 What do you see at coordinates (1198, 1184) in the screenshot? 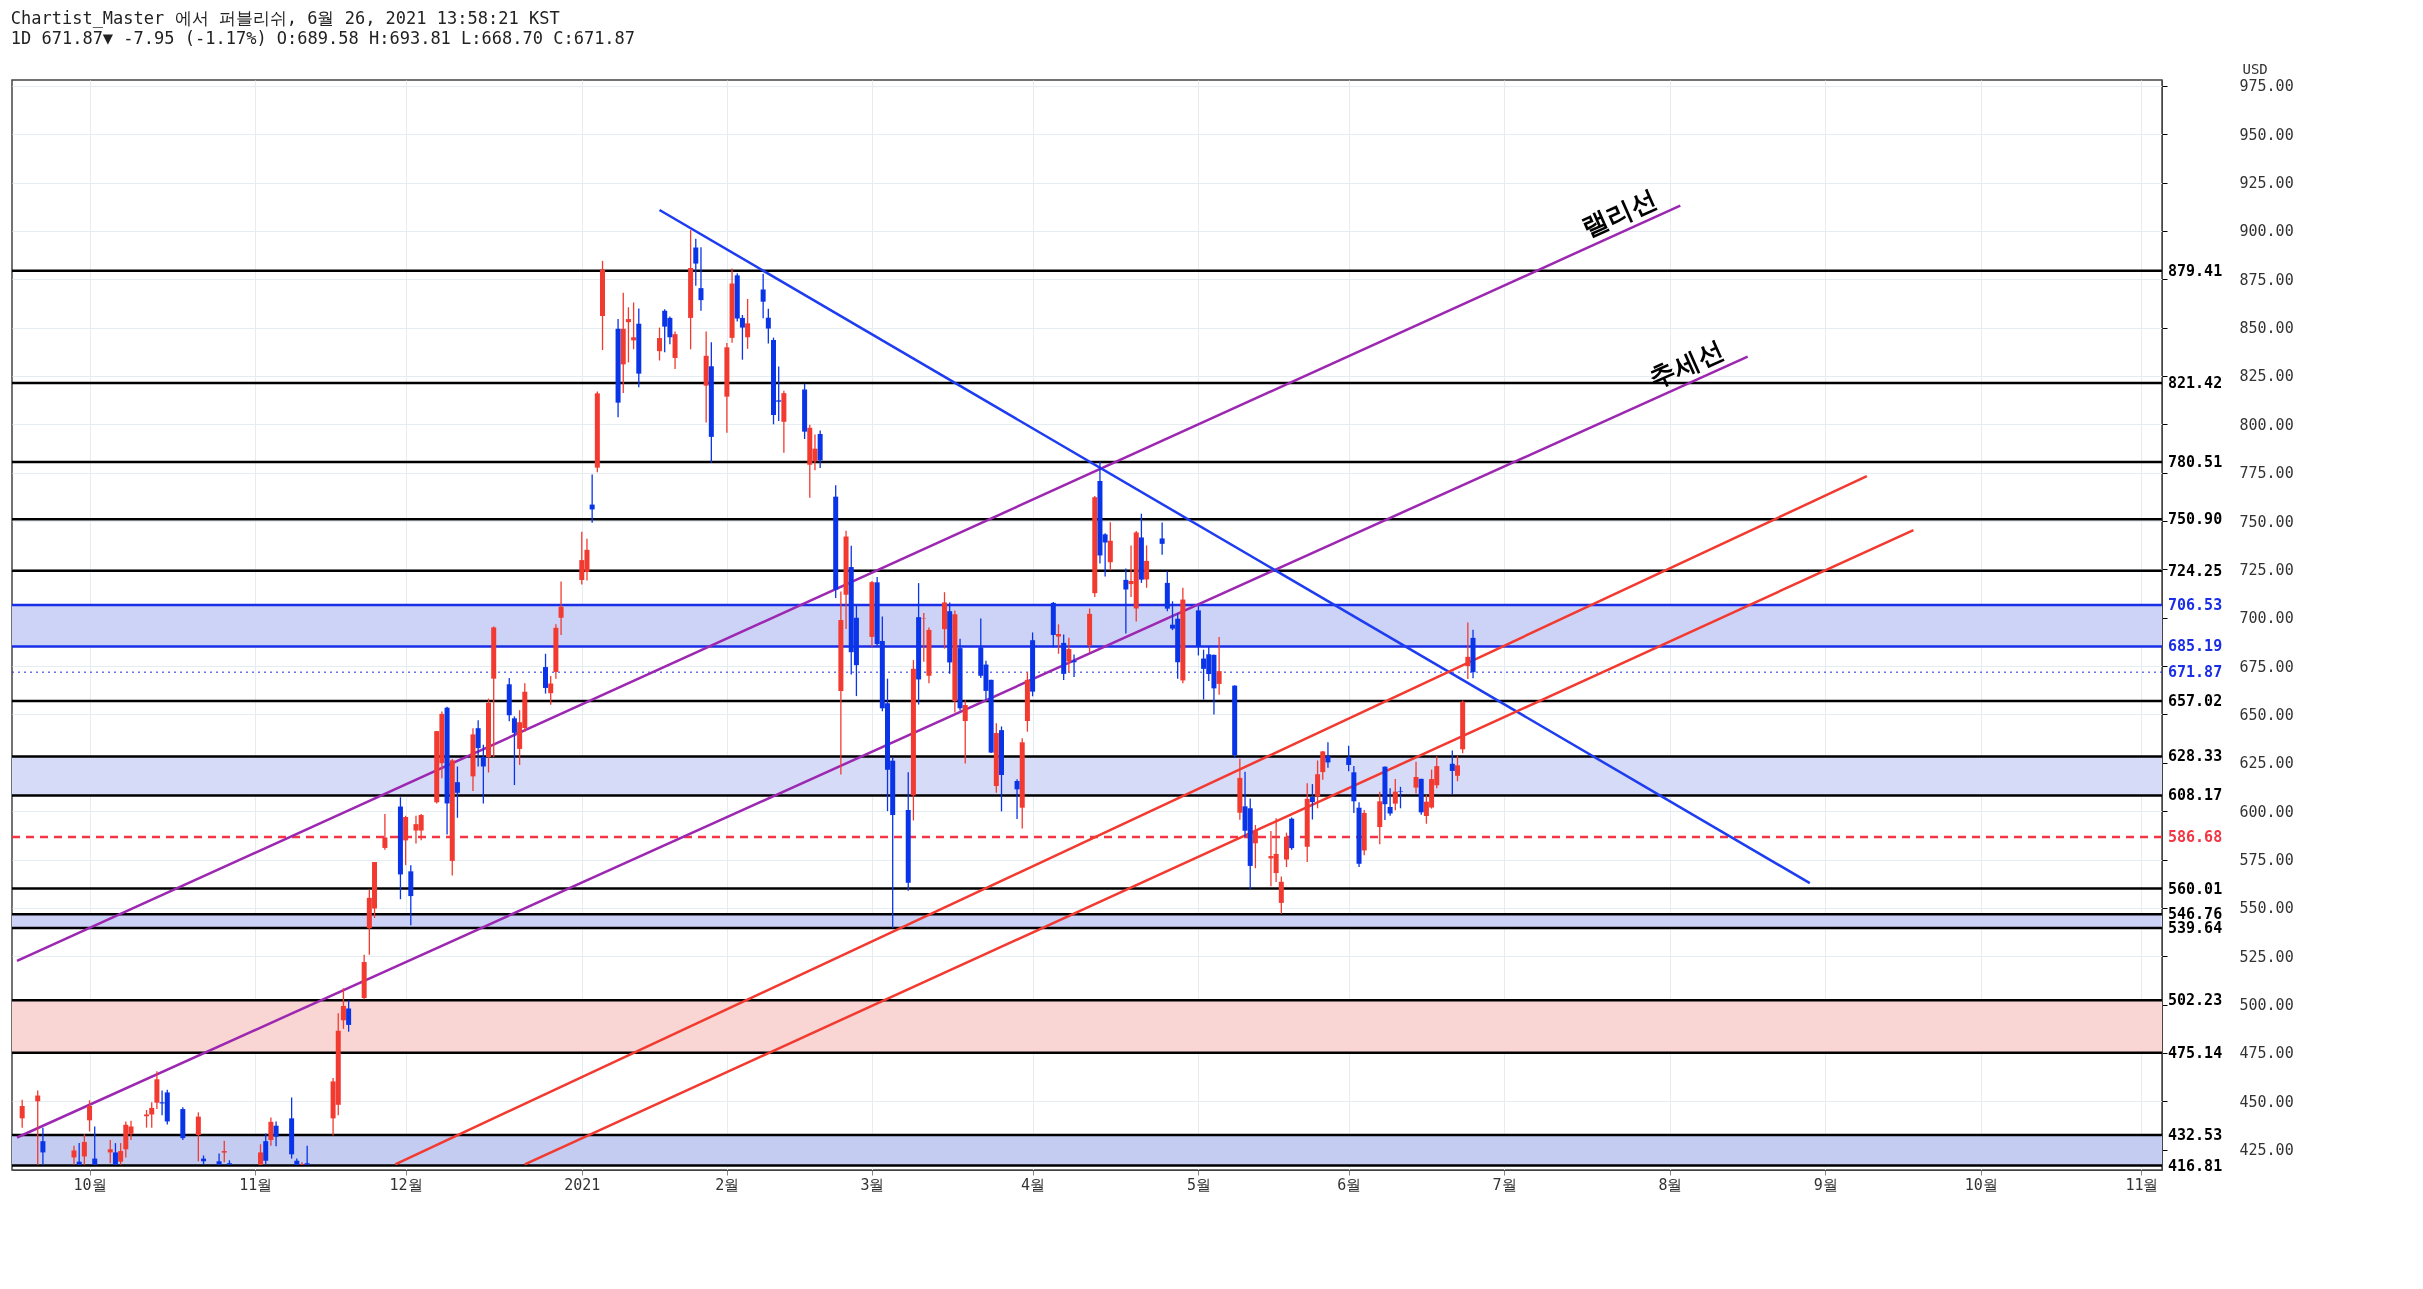
I see `x-tick-label: 5월` at bounding box center [1198, 1184].